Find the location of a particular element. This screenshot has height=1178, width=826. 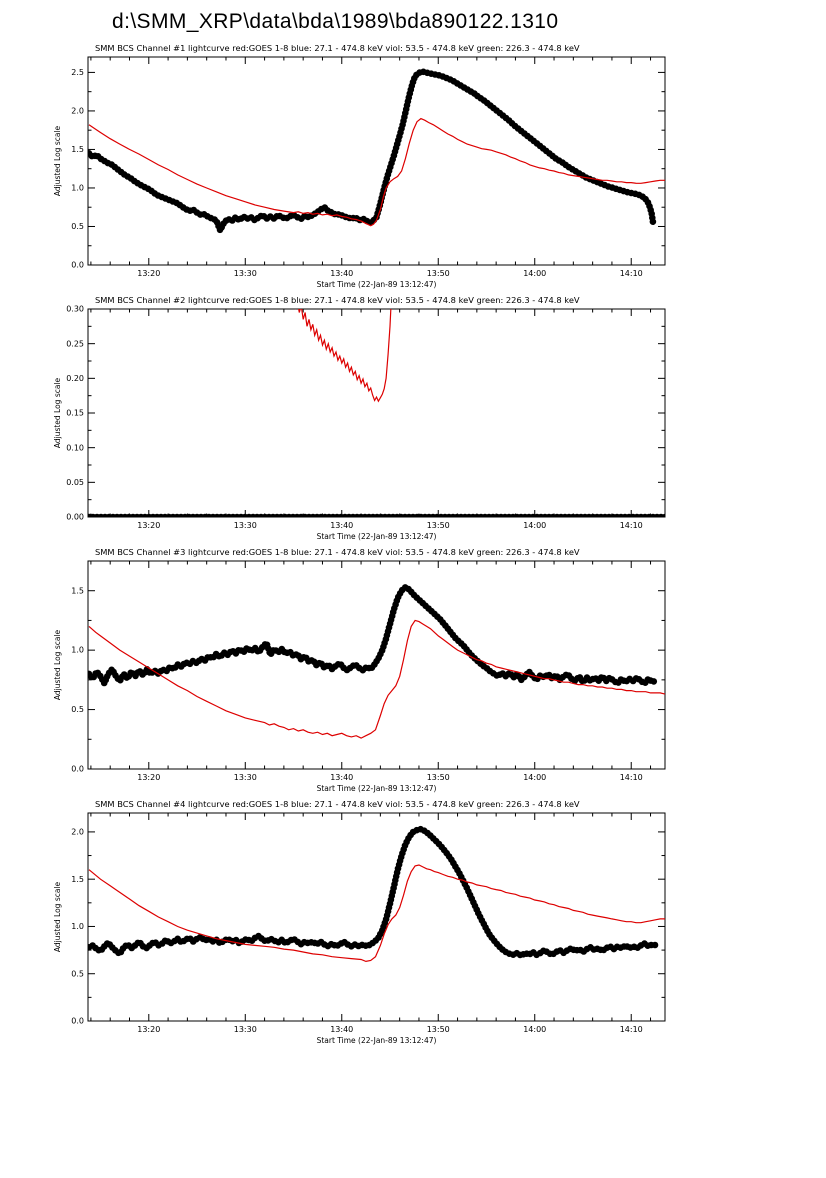

y-axis: 0.00 0.05 0.10 0.15 0.20 0.25 0.30 is located at coordinates (365, 413).